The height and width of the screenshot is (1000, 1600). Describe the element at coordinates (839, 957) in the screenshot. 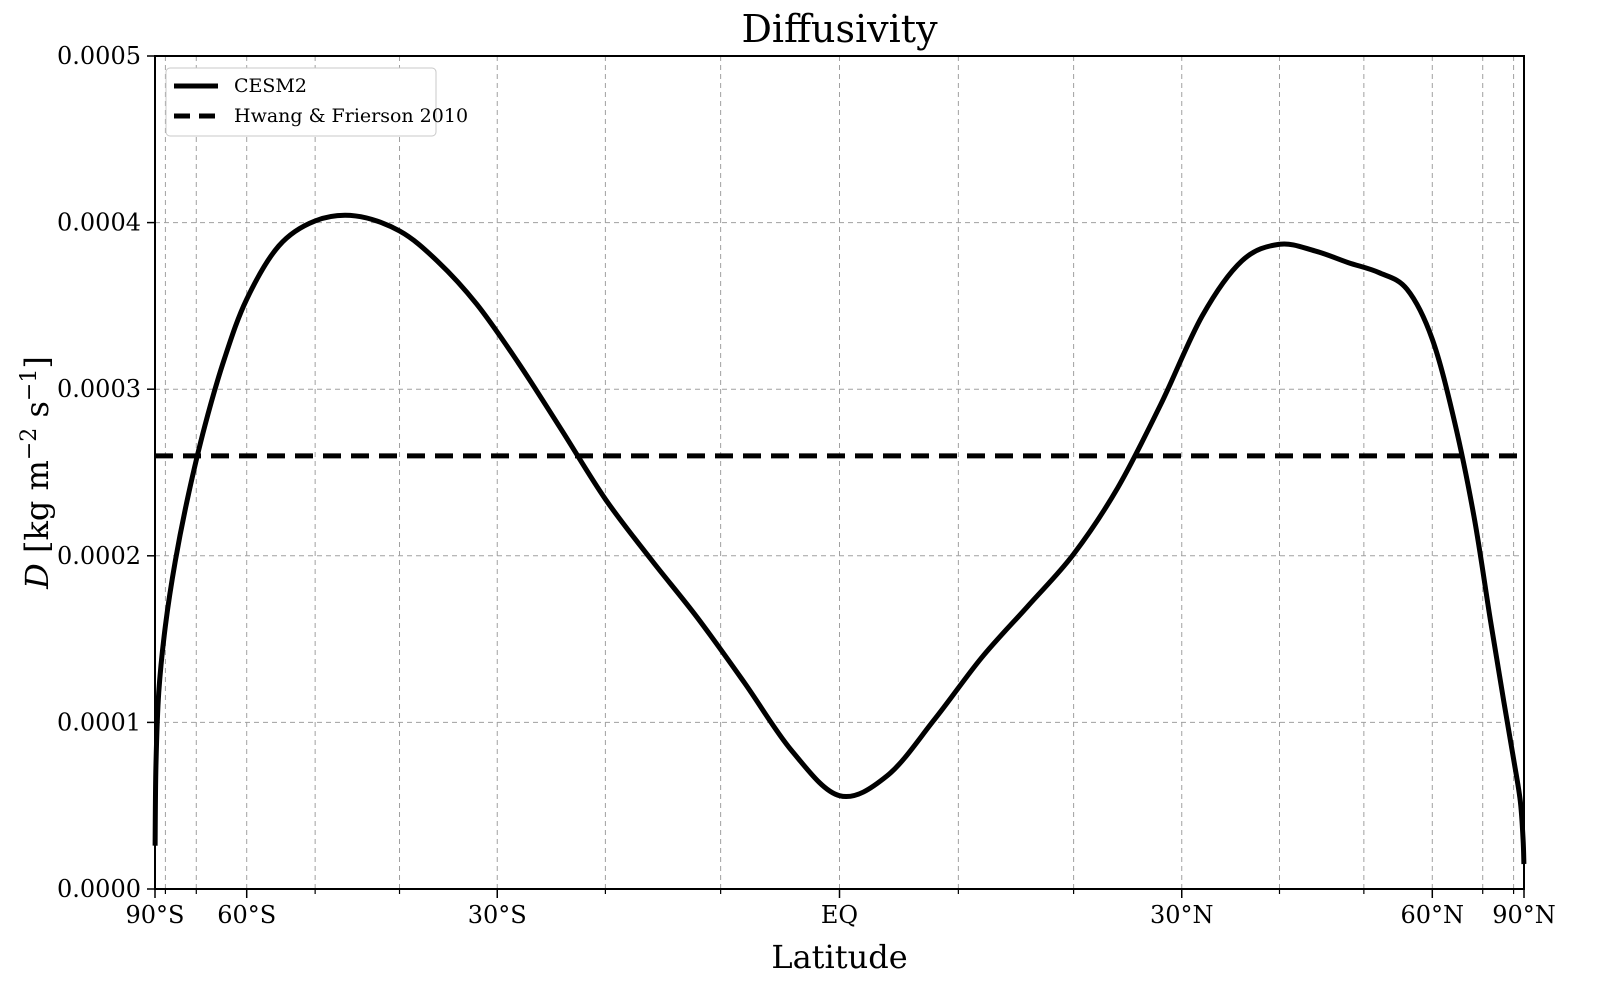

I see `x-axis-label: Latitude` at that location.